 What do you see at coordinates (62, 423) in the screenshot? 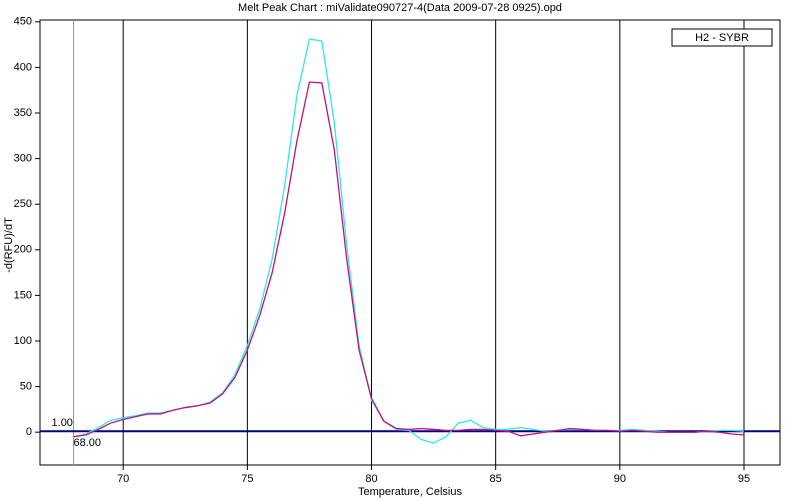
I see `threshold-label: 1.00` at bounding box center [62, 423].